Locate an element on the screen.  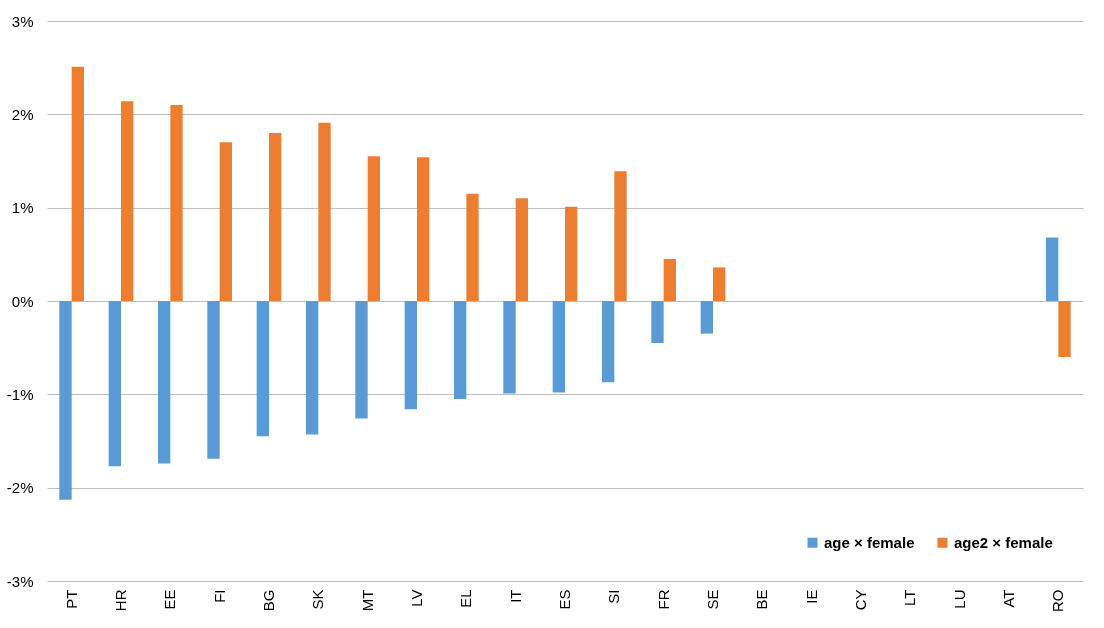
x-tick-label: EE is located at coordinates (170, 599).